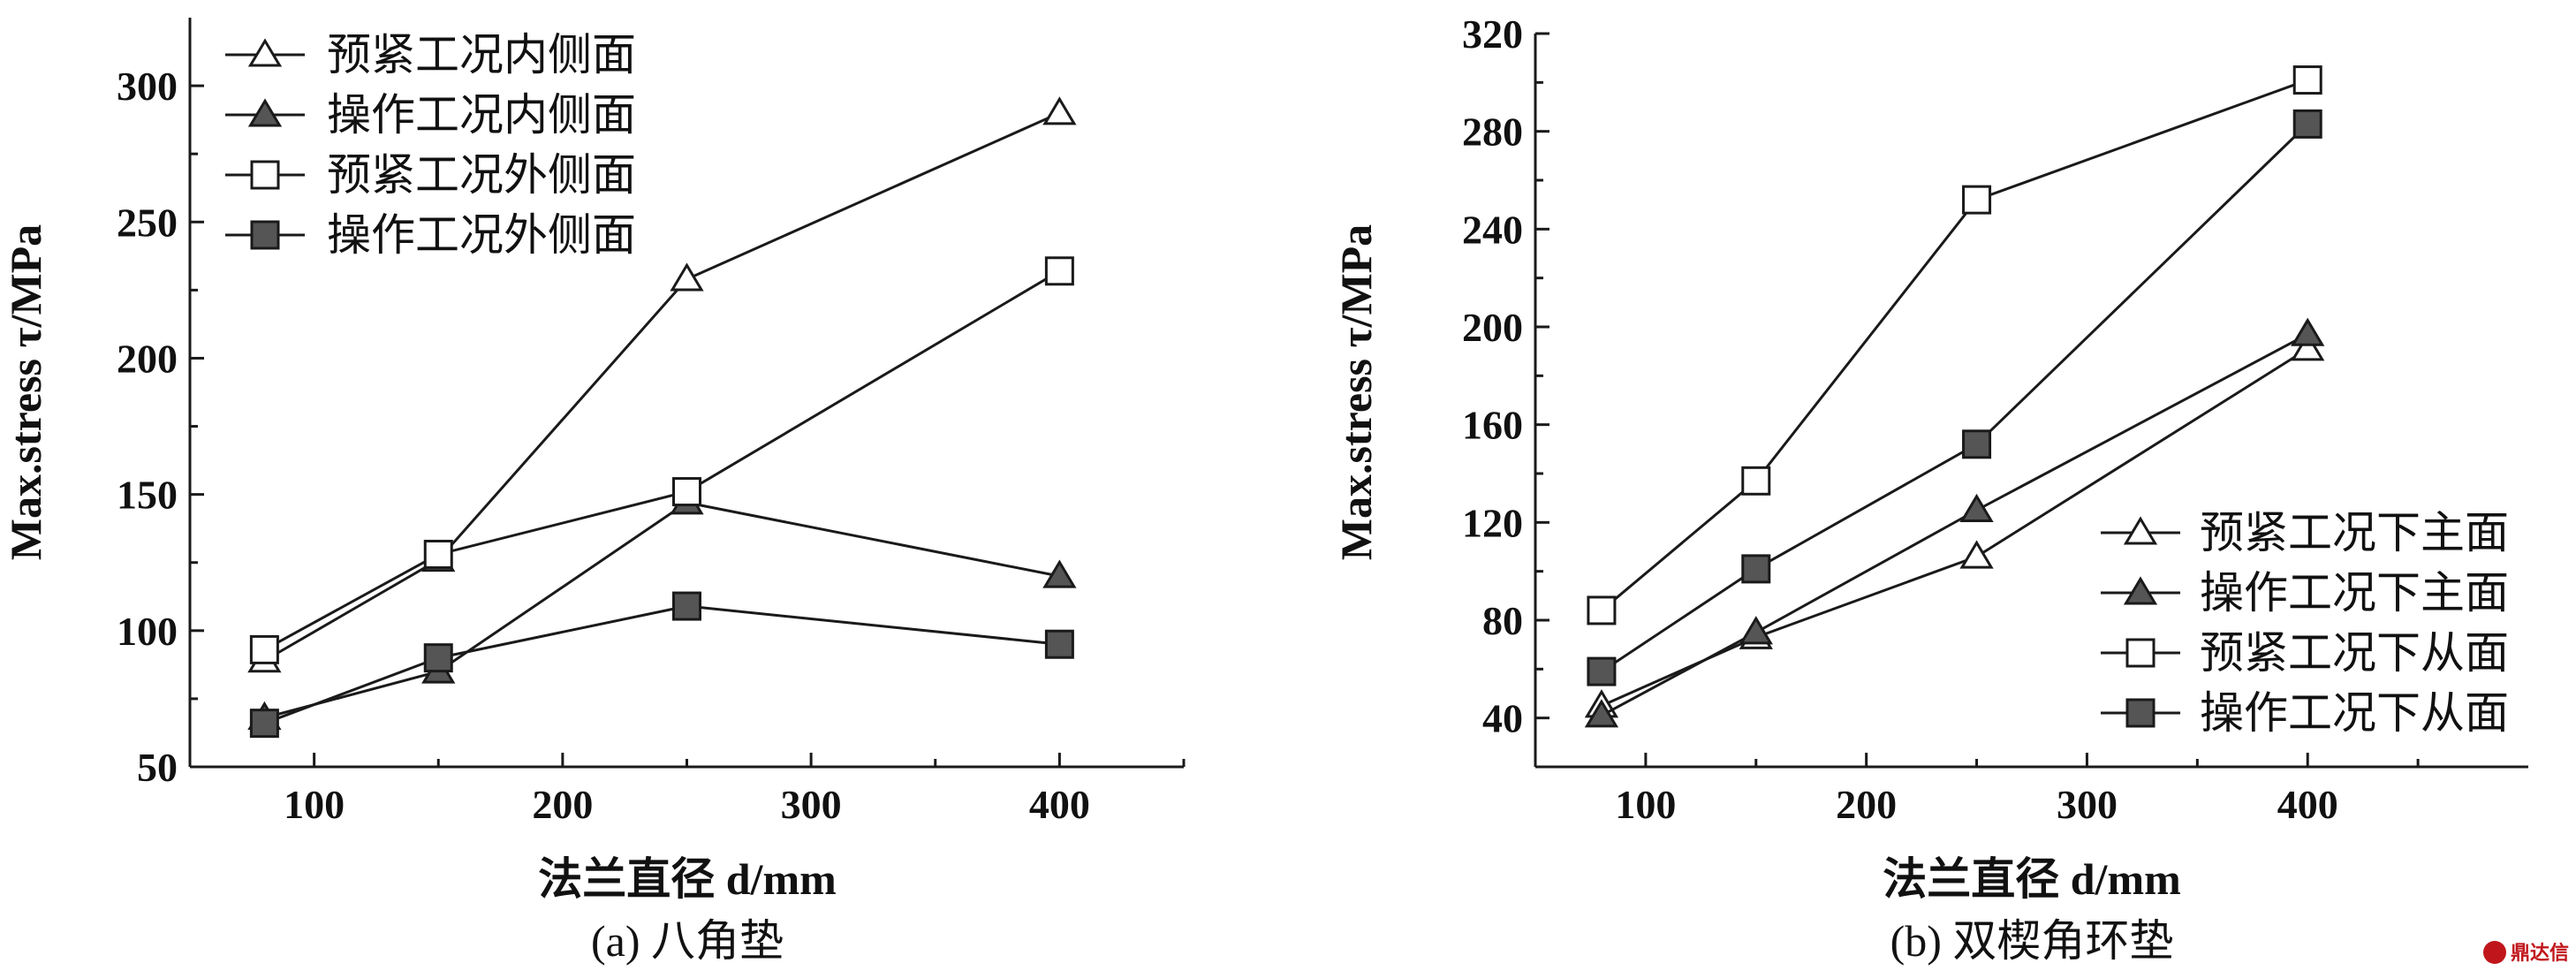 The image size is (2576, 978). I want to click on y-tick-label: 80, so click(1503, 620).